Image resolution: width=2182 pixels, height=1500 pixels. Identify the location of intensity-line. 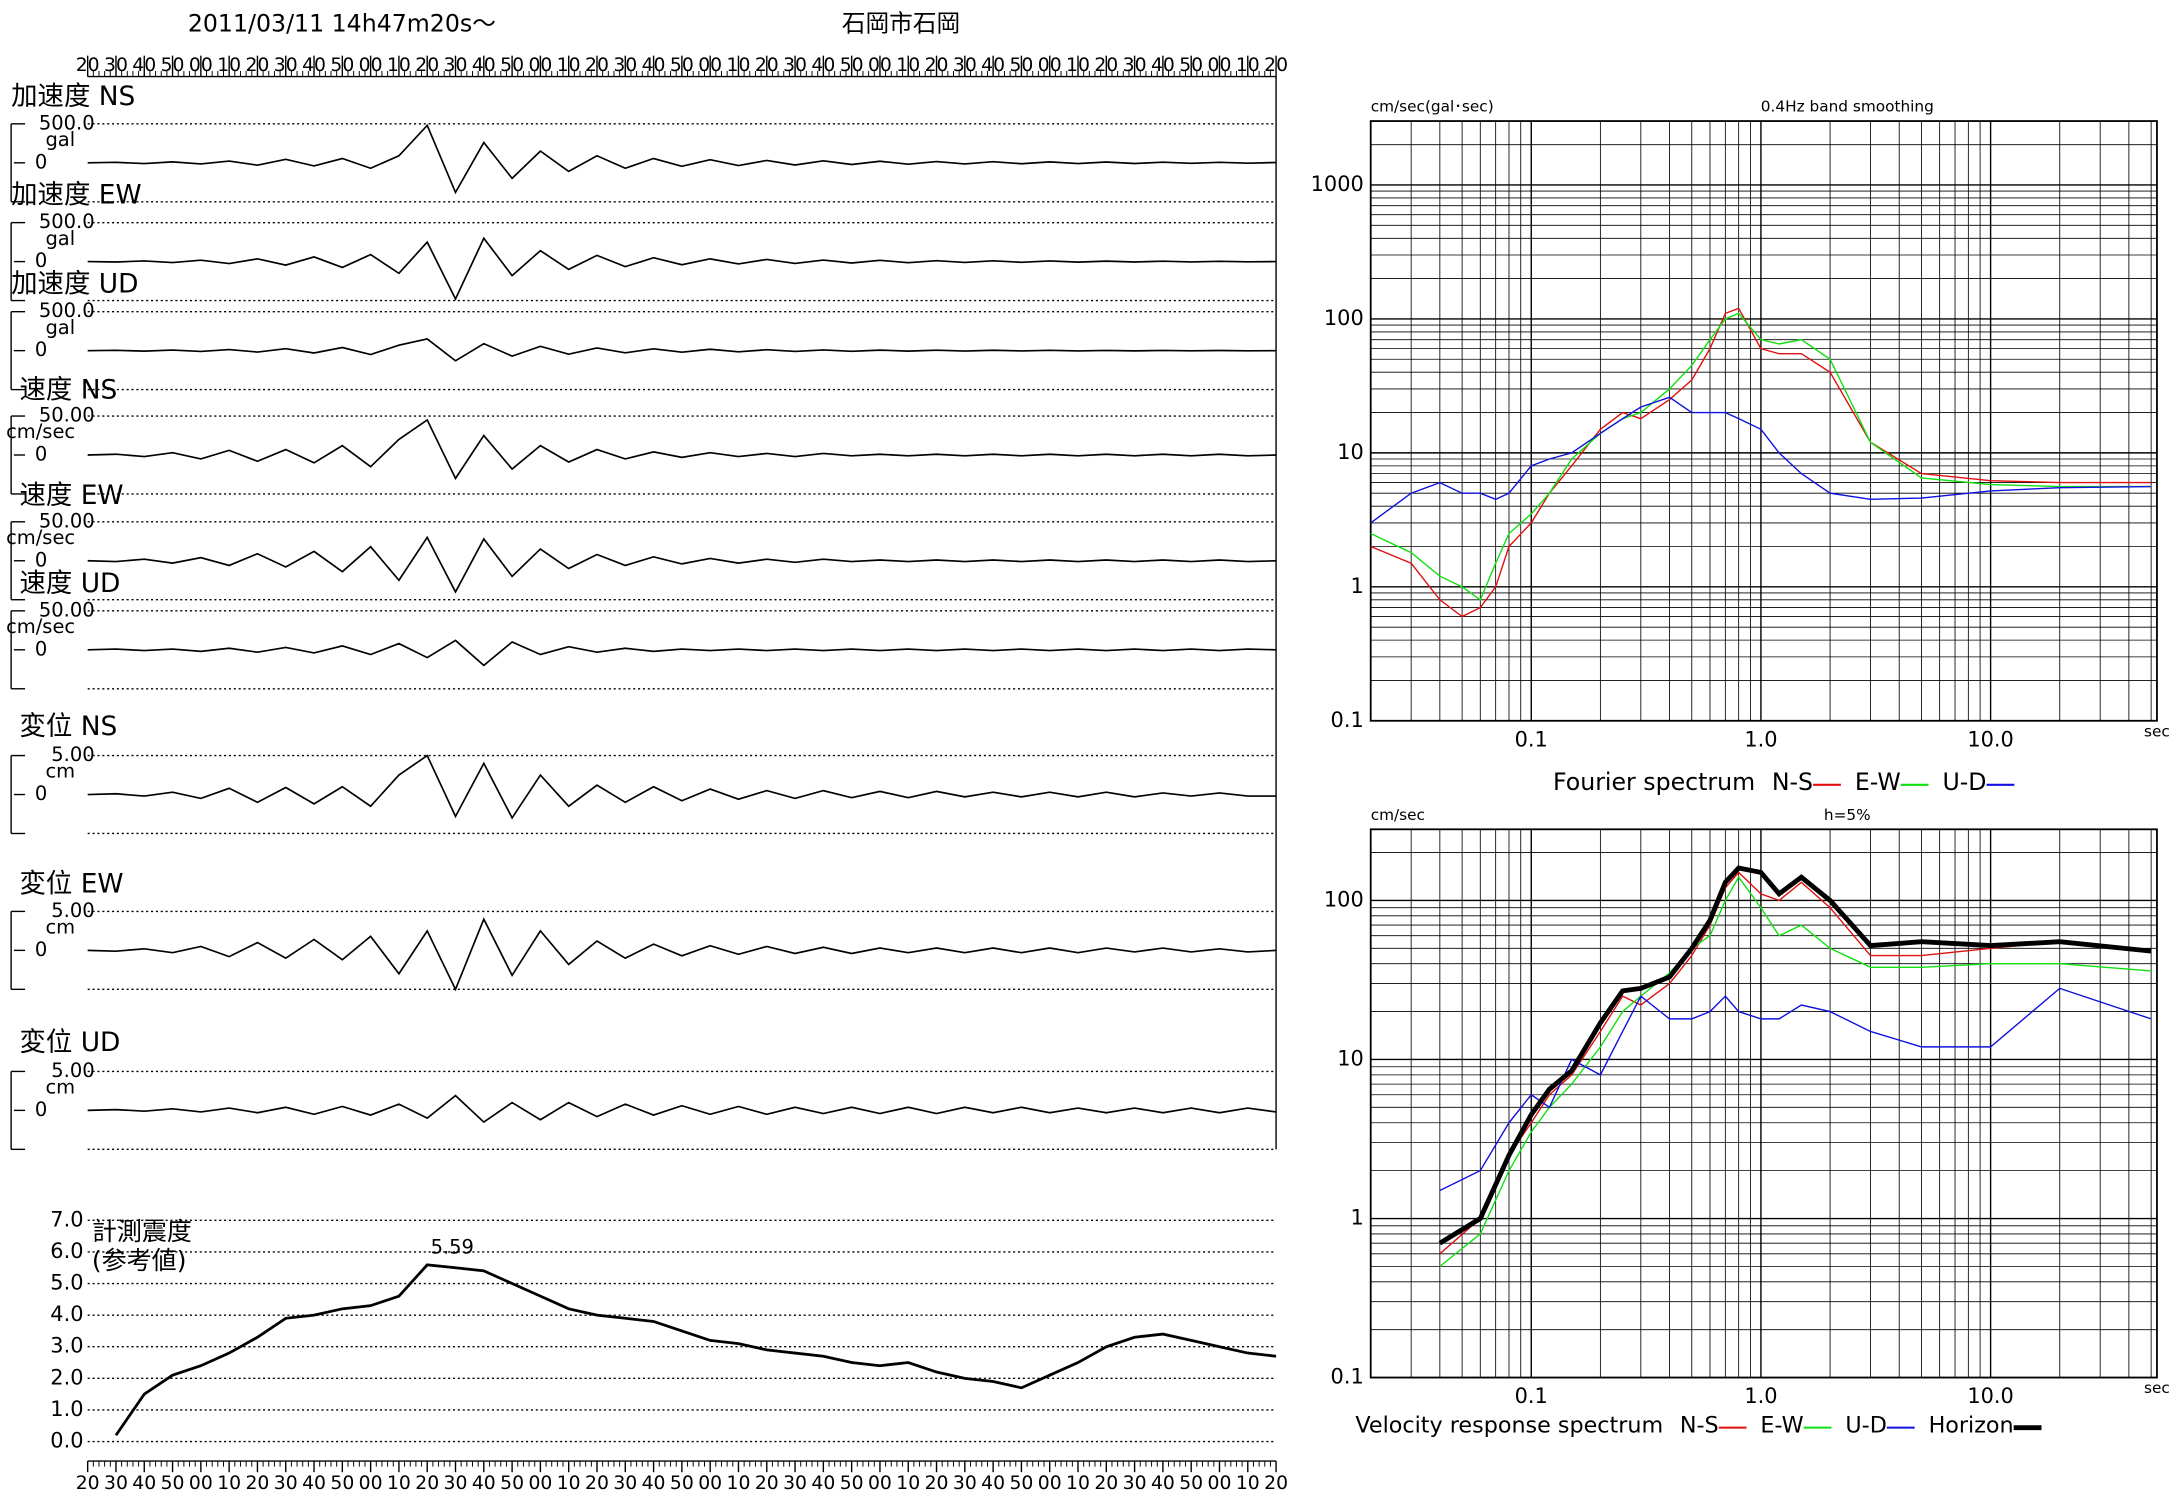
(695, 1350).